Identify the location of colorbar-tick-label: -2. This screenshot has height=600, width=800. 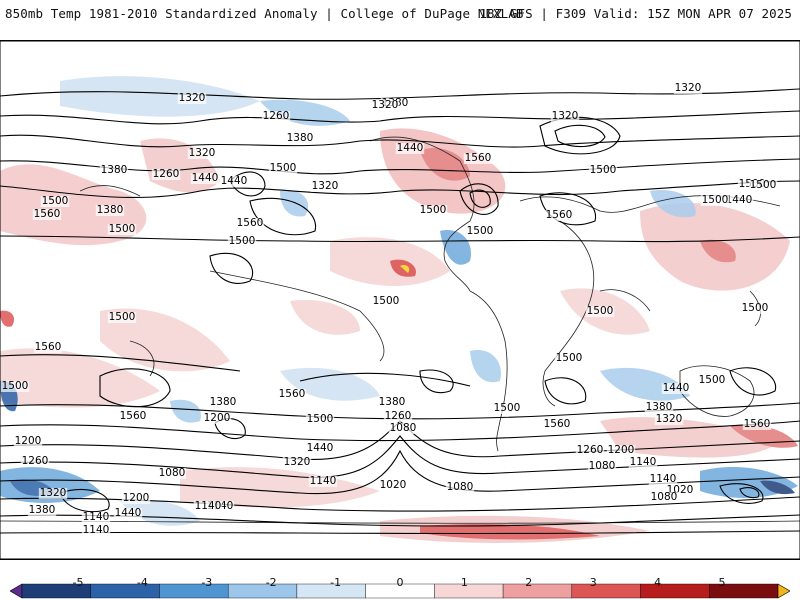
(271, 582).